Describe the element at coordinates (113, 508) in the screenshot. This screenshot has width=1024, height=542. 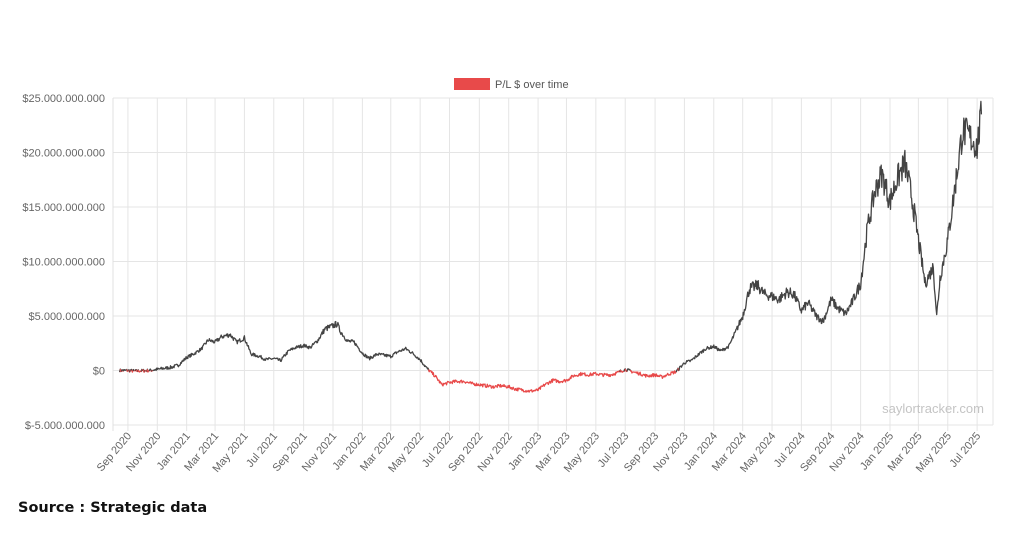
I see `source-caption: Source : Strategic data` at that location.